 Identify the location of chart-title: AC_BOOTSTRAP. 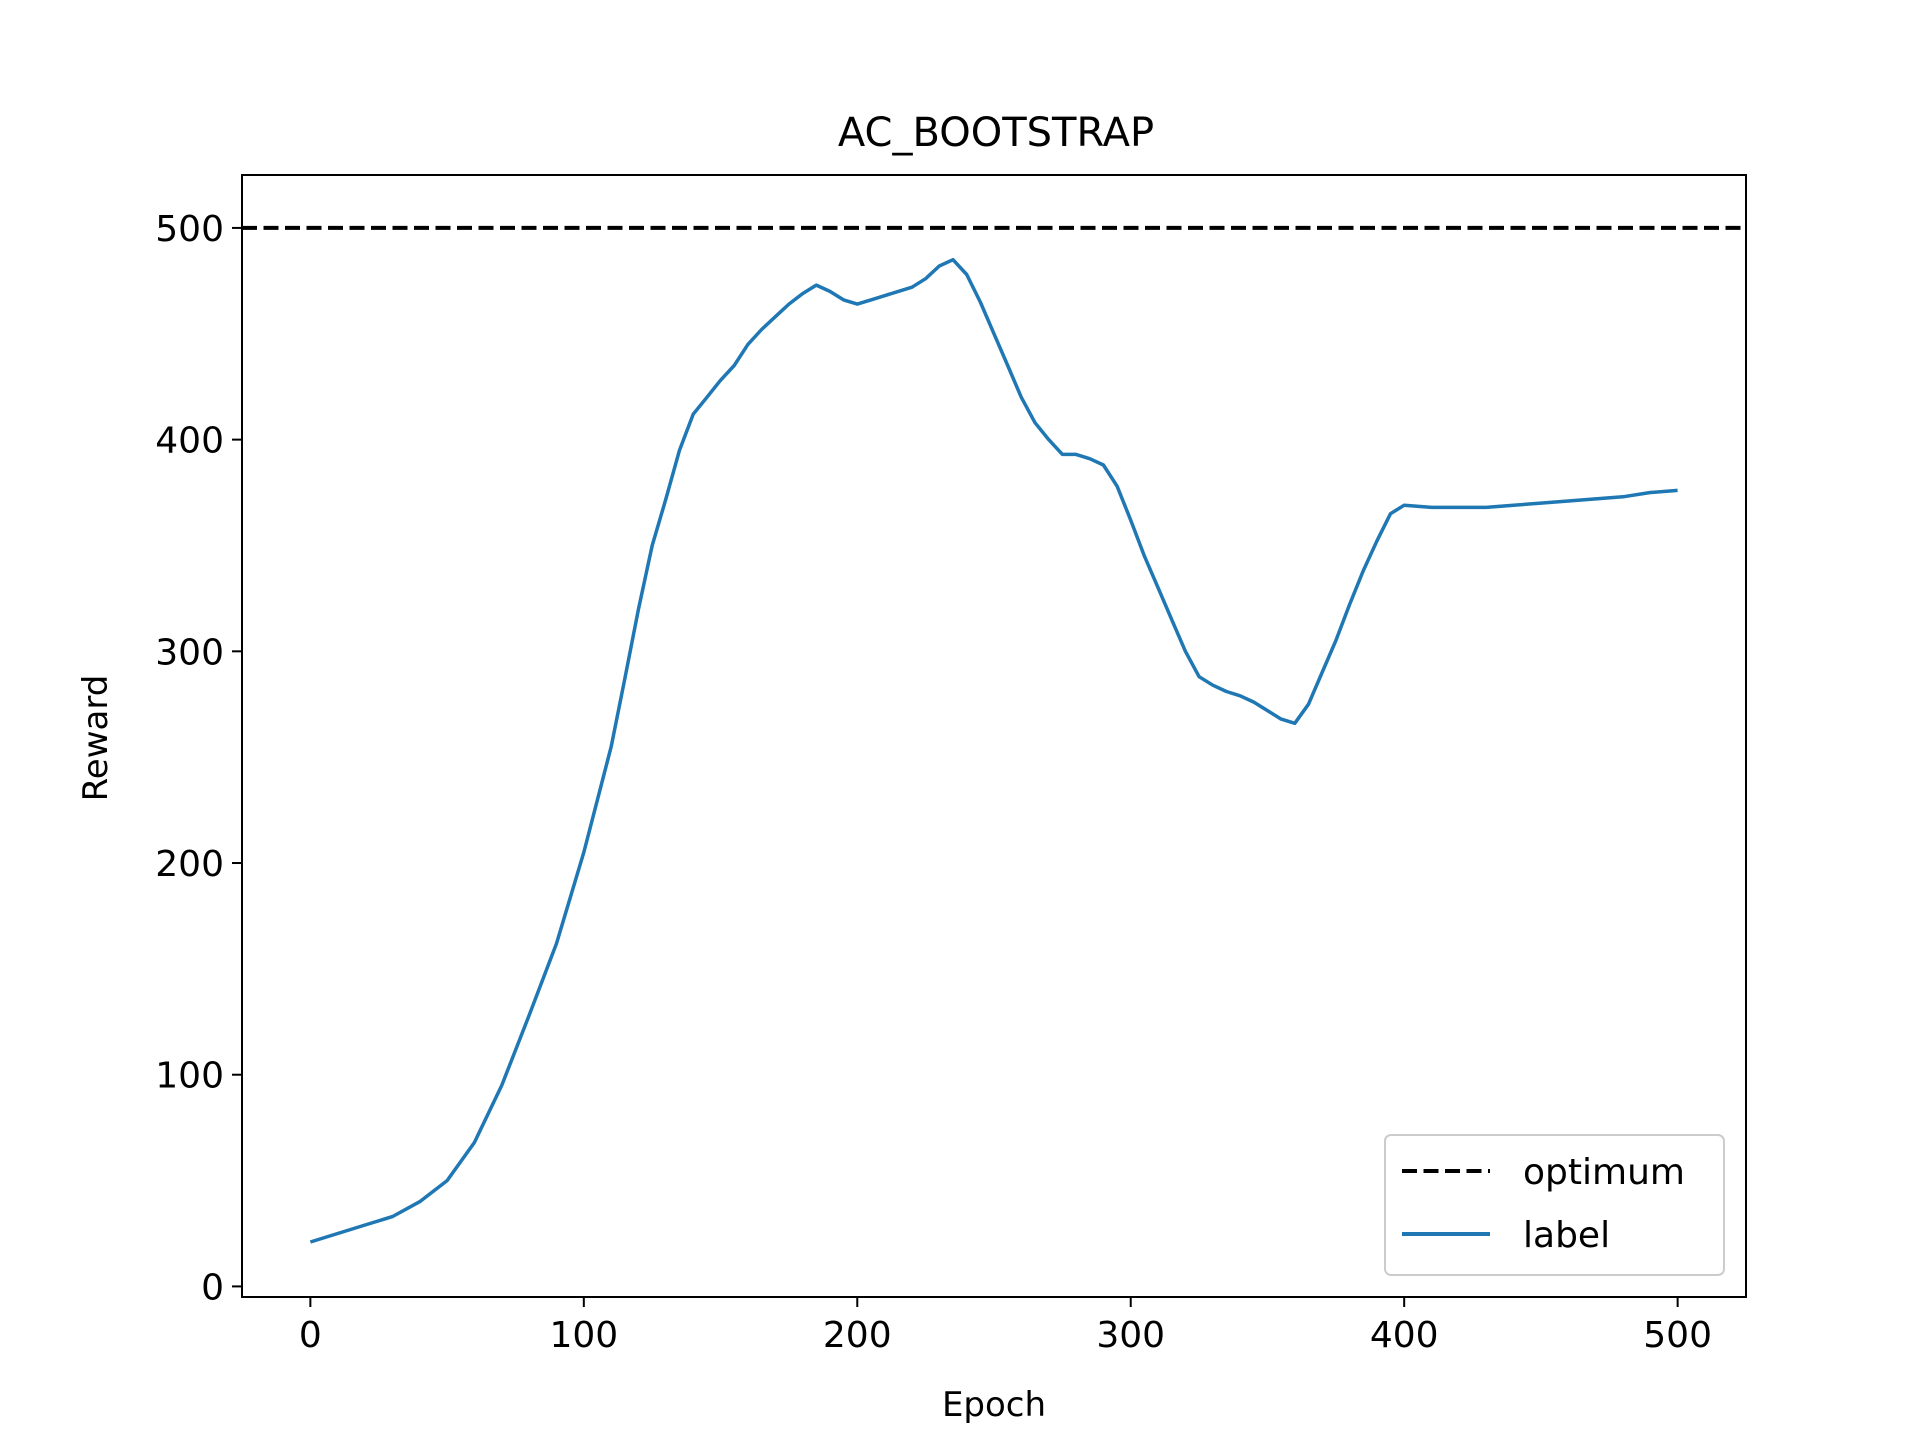
(996, 133).